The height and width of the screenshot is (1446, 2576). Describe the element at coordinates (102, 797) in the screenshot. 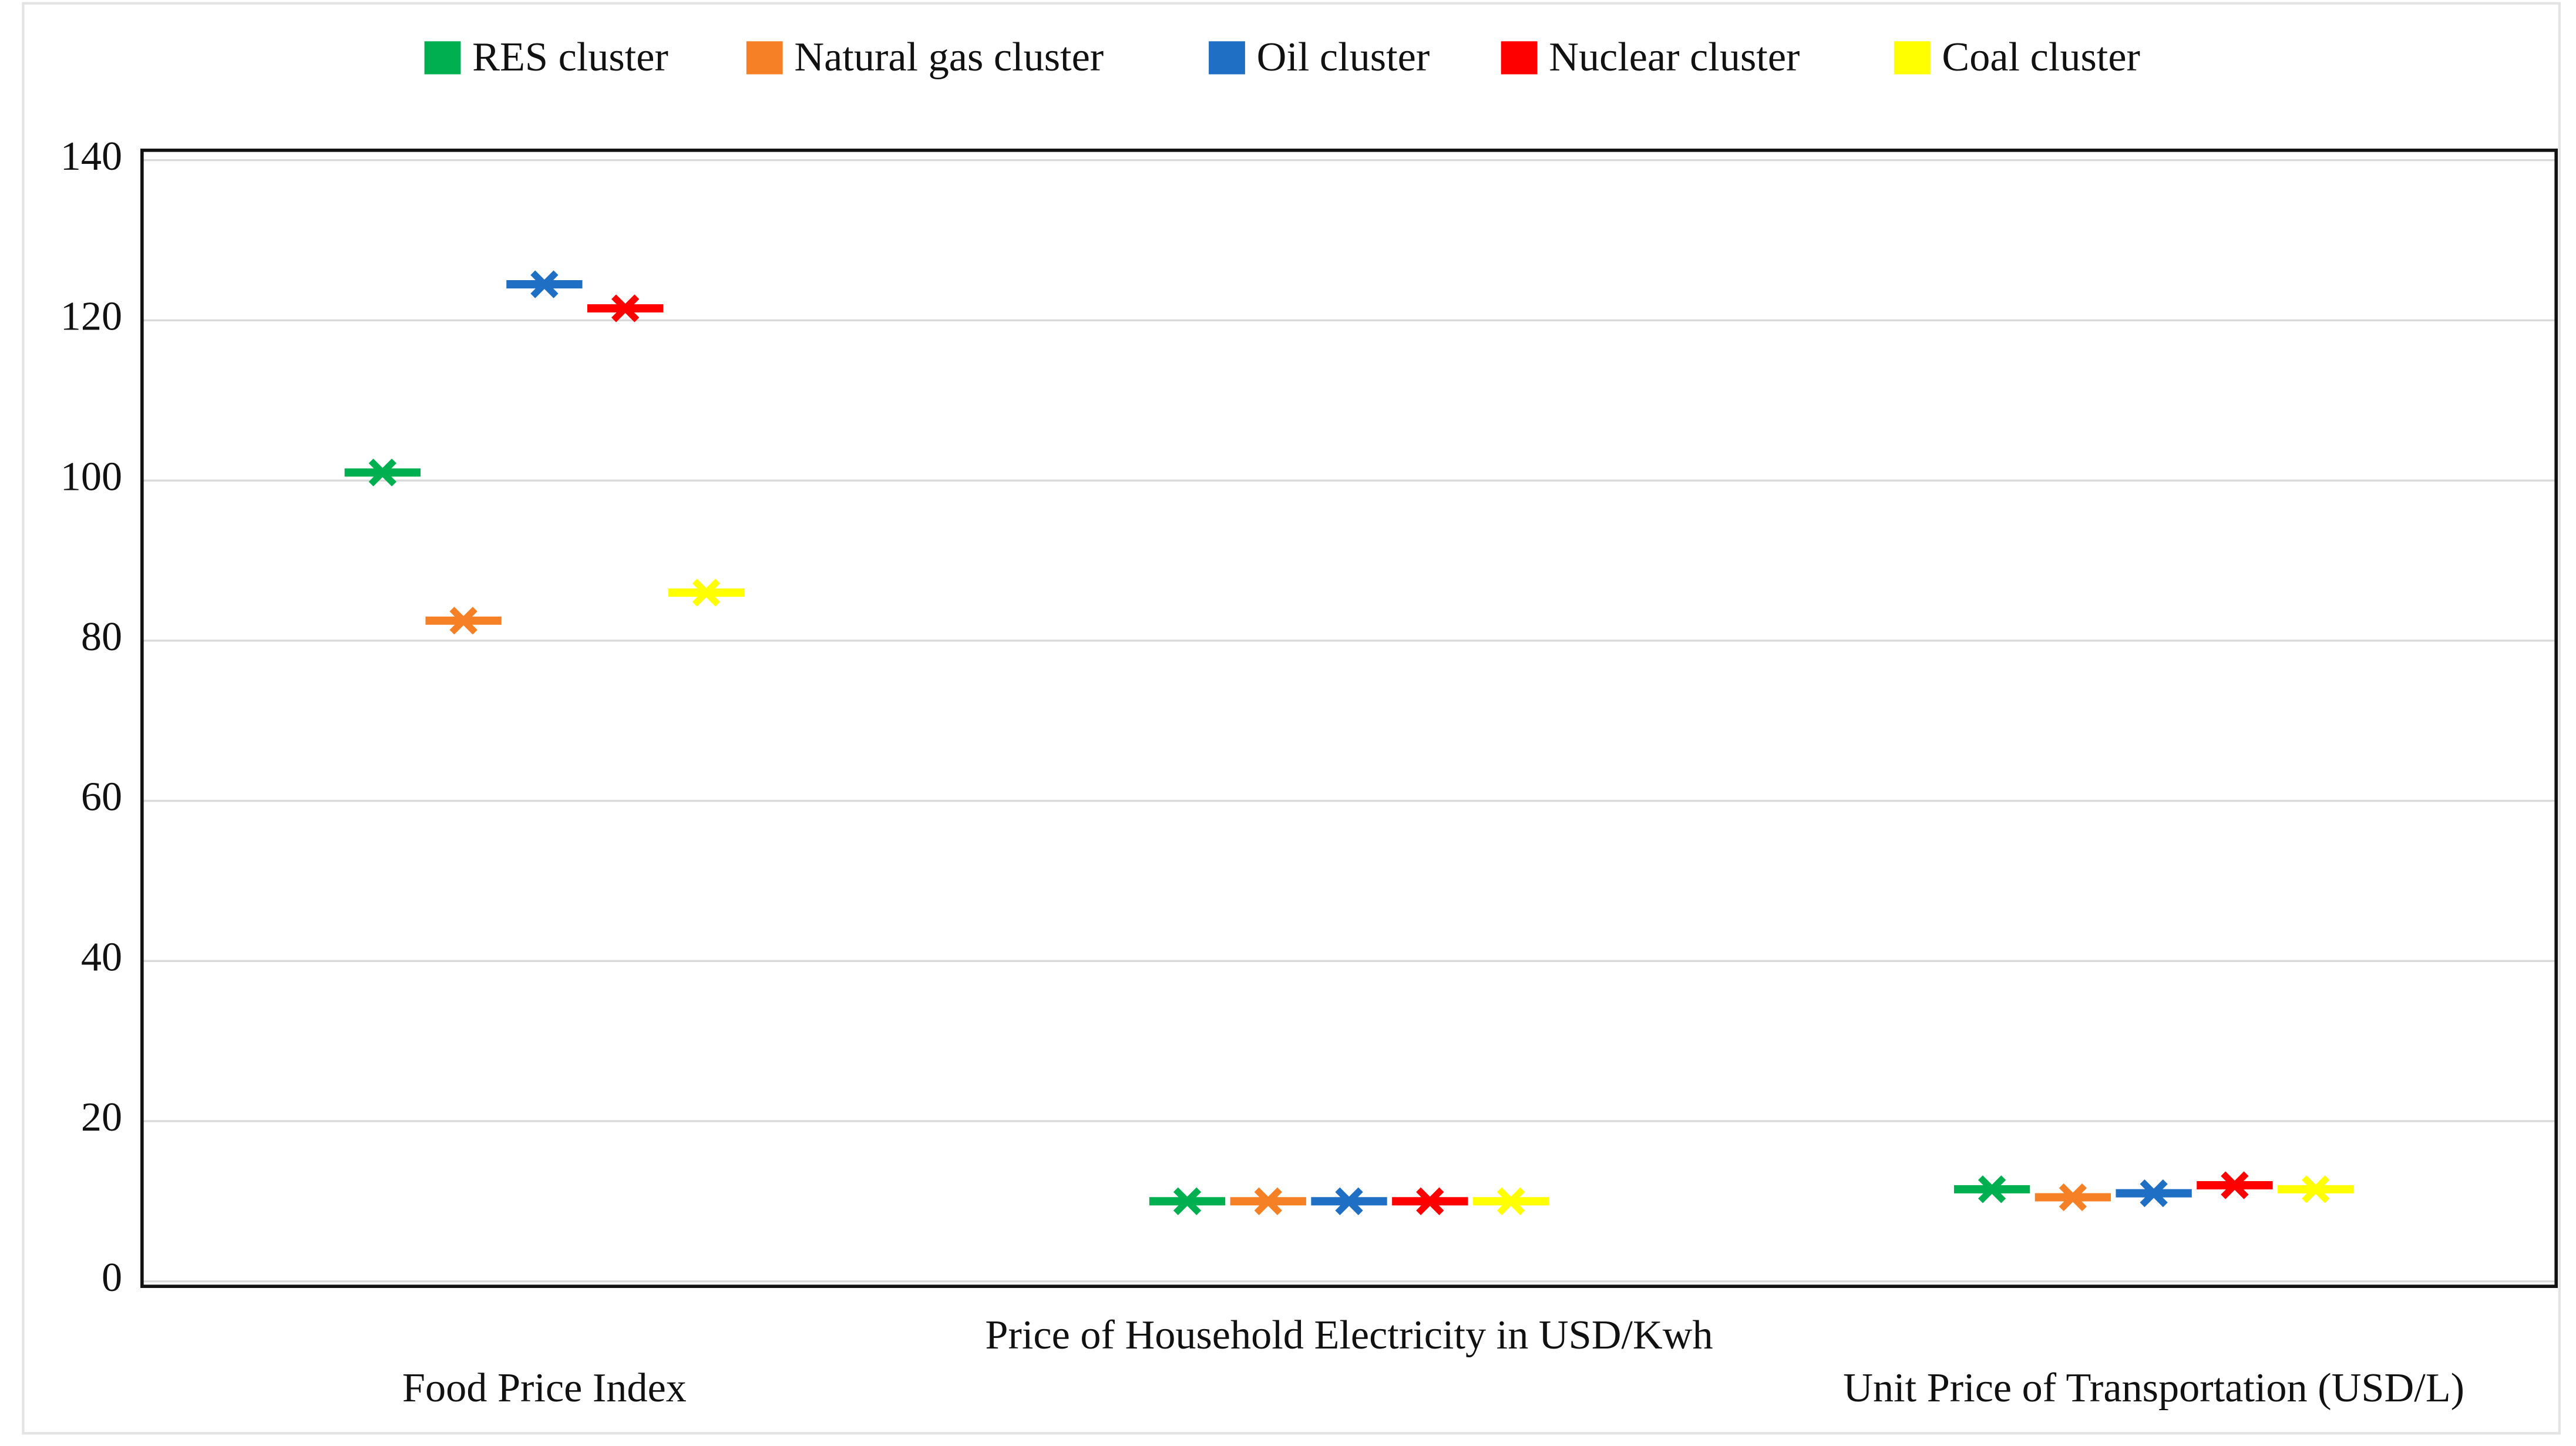

I see `y-tick-label: 60` at that location.